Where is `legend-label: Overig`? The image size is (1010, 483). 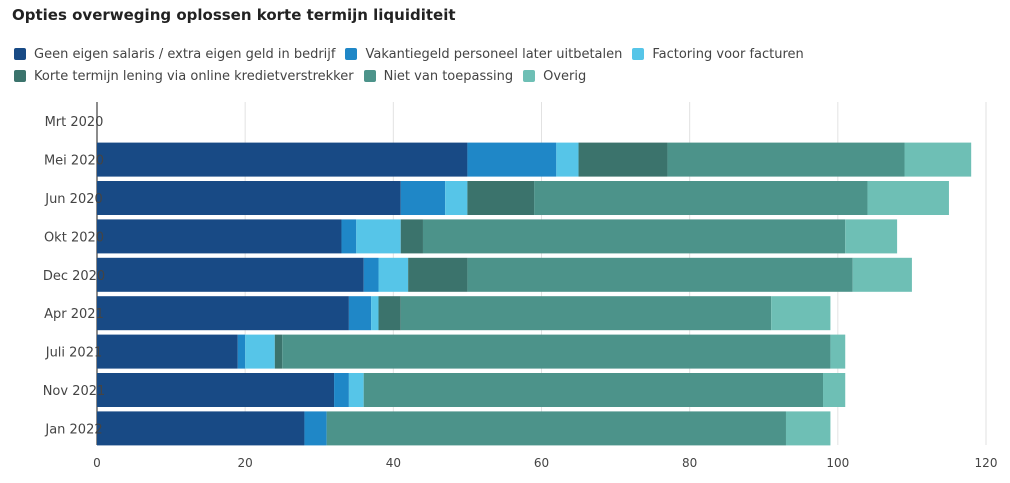
legend-label: Overig is located at coordinates (565, 76).